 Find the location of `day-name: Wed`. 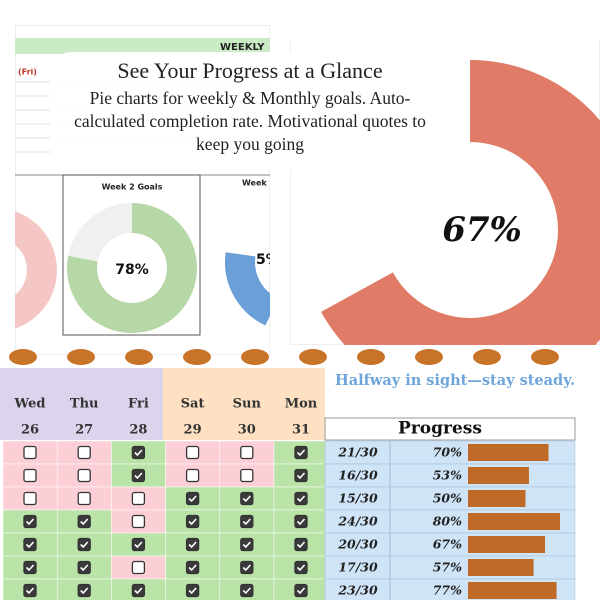

day-name: Wed is located at coordinates (30, 404).